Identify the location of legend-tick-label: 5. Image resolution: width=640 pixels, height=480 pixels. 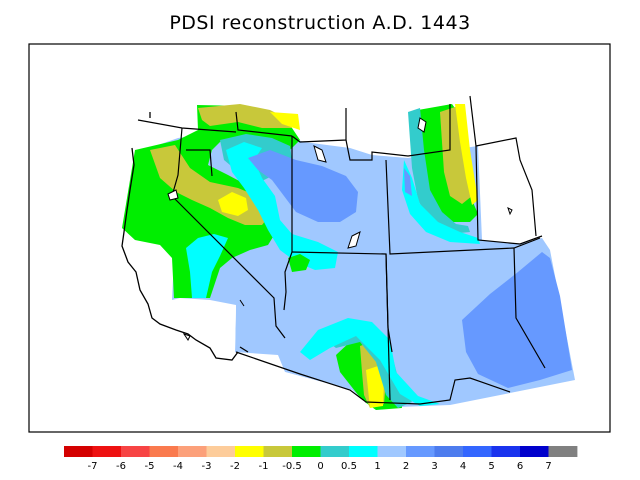
(491, 466).